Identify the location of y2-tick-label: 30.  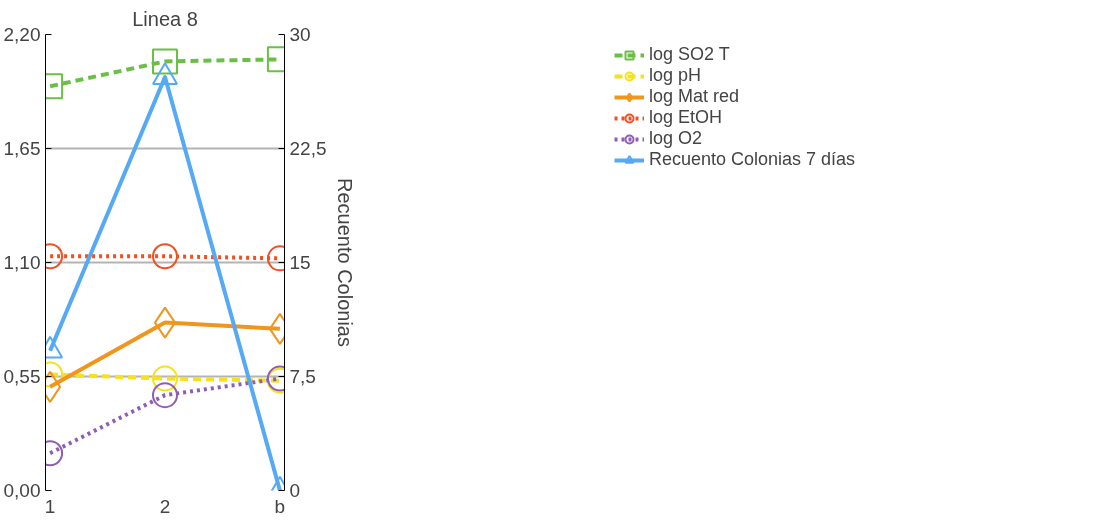
(300, 34).